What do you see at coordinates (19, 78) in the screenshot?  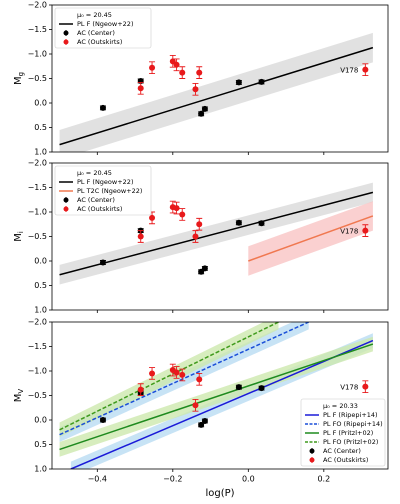 I see `y-axis-label: Mg` at bounding box center [19, 78].